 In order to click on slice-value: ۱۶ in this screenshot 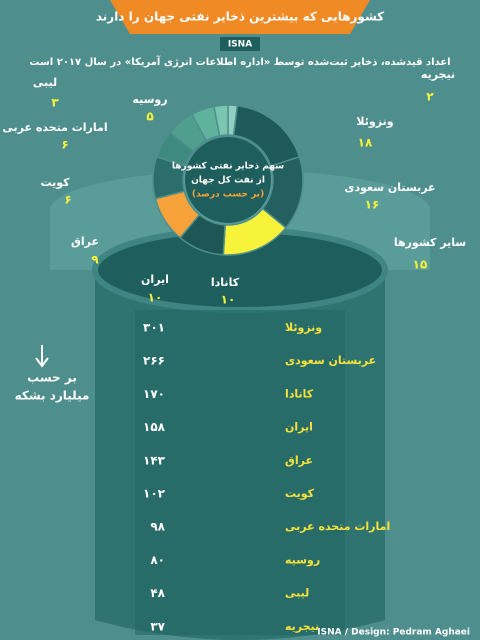, I will do `click(372, 205)`.